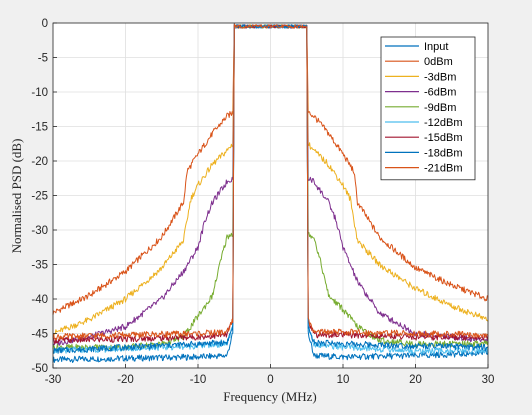 This screenshot has width=532, height=415. I want to click on y-tick-label: 0, so click(45, 24).